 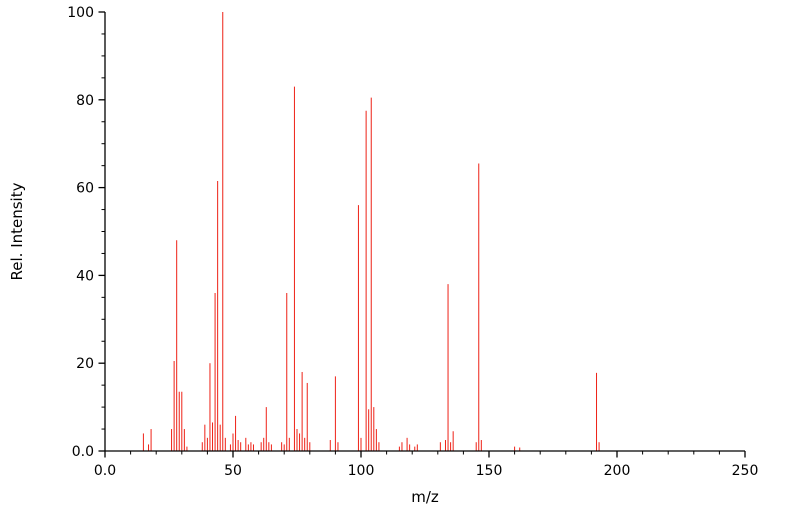 I want to click on x-tick-label: 100, so click(x=361, y=471).